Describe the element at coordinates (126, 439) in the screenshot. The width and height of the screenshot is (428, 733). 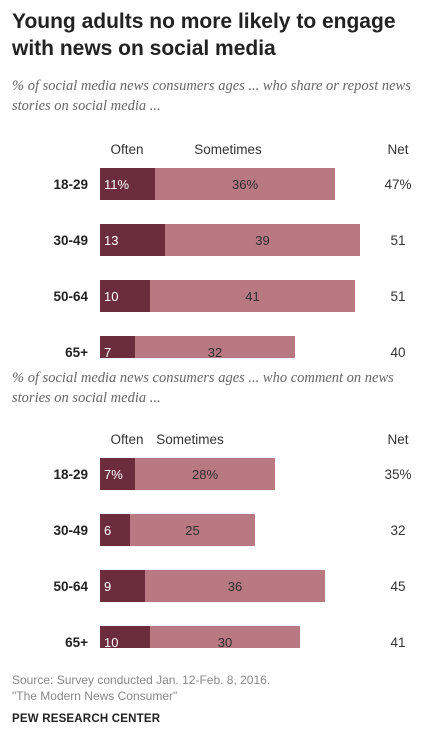
I see `chart2-header-often: Often` at that location.